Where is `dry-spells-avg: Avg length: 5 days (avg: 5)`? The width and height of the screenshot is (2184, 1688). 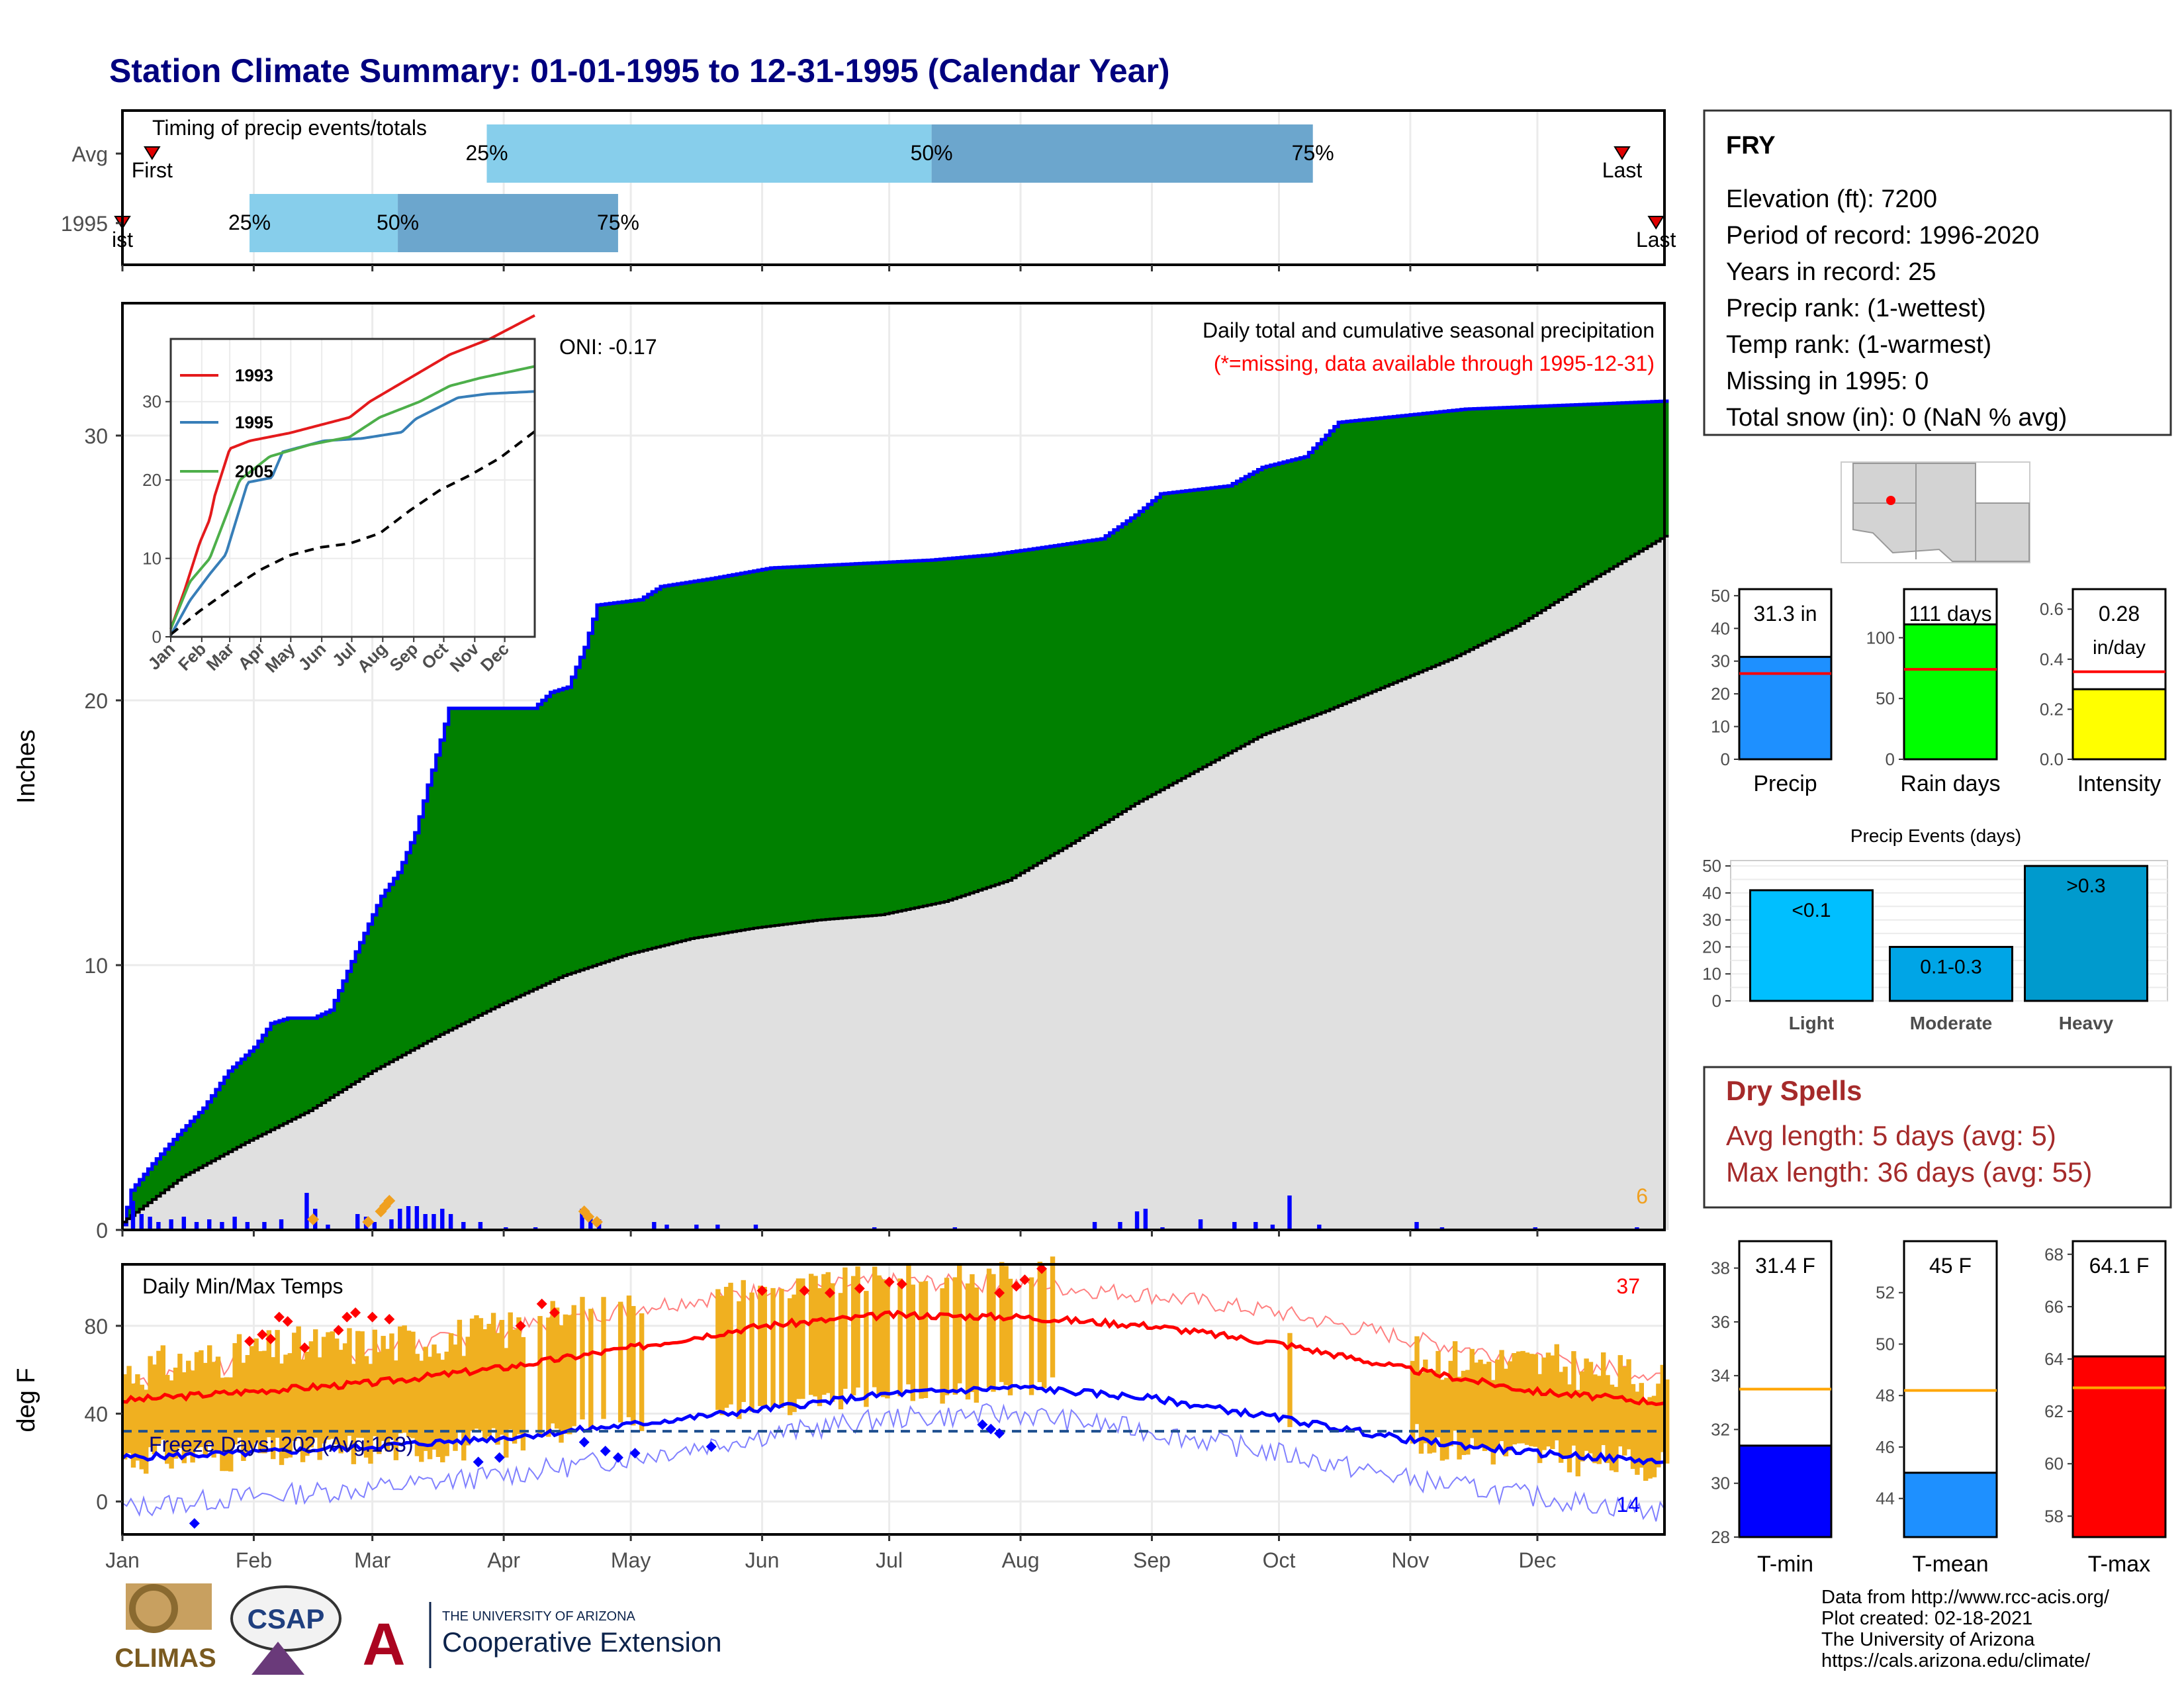
dry-spells-avg: Avg length: 5 days (avg: 5) is located at coordinates (1891, 1135).